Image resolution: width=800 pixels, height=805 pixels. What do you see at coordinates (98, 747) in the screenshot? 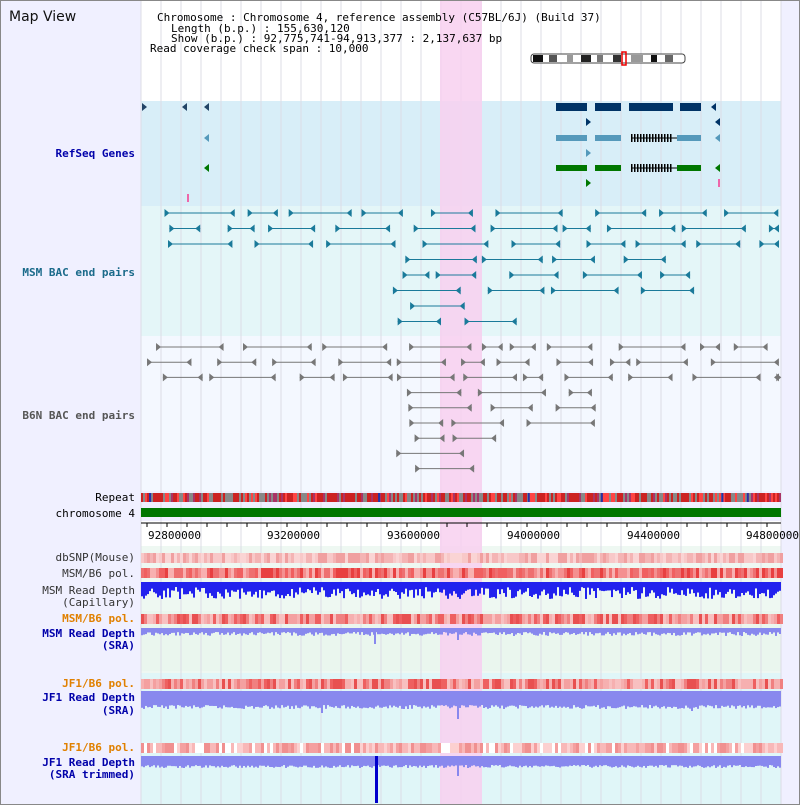
I see `track-label-jf1-pol-2: JF1/B6 pol.` at bounding box center [98, 747].